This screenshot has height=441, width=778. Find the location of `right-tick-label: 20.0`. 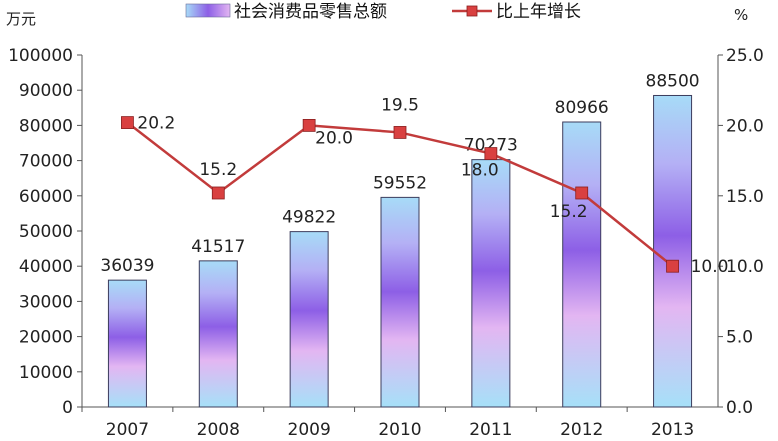

right-tick-label: 20.0 is located at coordinates (745, 126).